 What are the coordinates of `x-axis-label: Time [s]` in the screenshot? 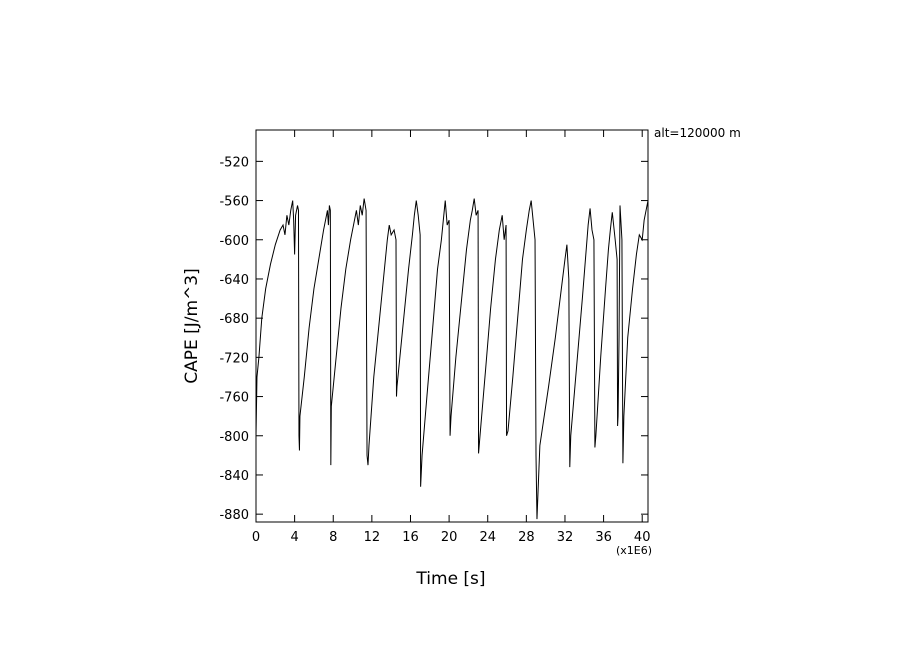 It's located at (450, 579).